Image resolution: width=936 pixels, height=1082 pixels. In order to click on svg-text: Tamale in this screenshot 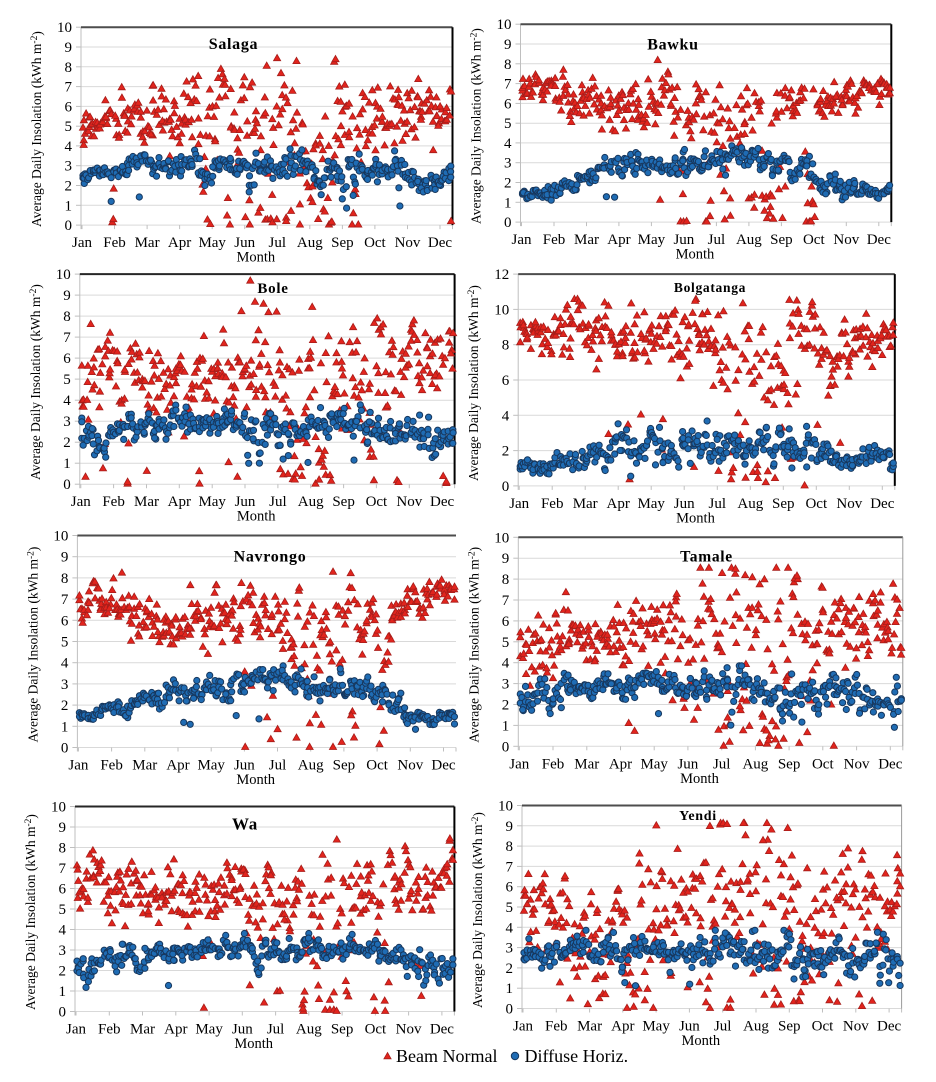, I will do `click(706, 557)`.